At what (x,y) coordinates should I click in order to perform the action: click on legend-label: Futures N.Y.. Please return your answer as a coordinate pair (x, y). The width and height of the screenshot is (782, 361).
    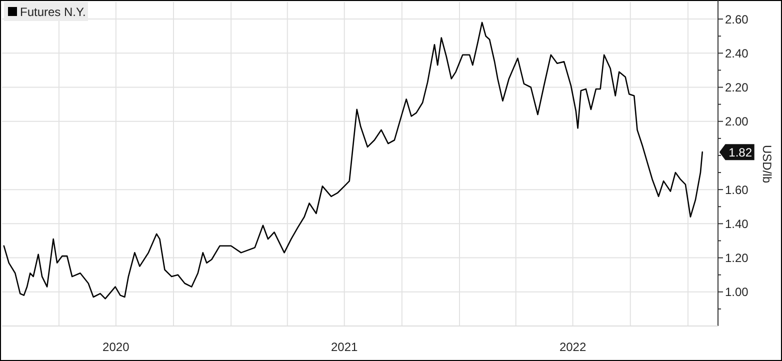
    Looking at the image, I should click on (53, 12).